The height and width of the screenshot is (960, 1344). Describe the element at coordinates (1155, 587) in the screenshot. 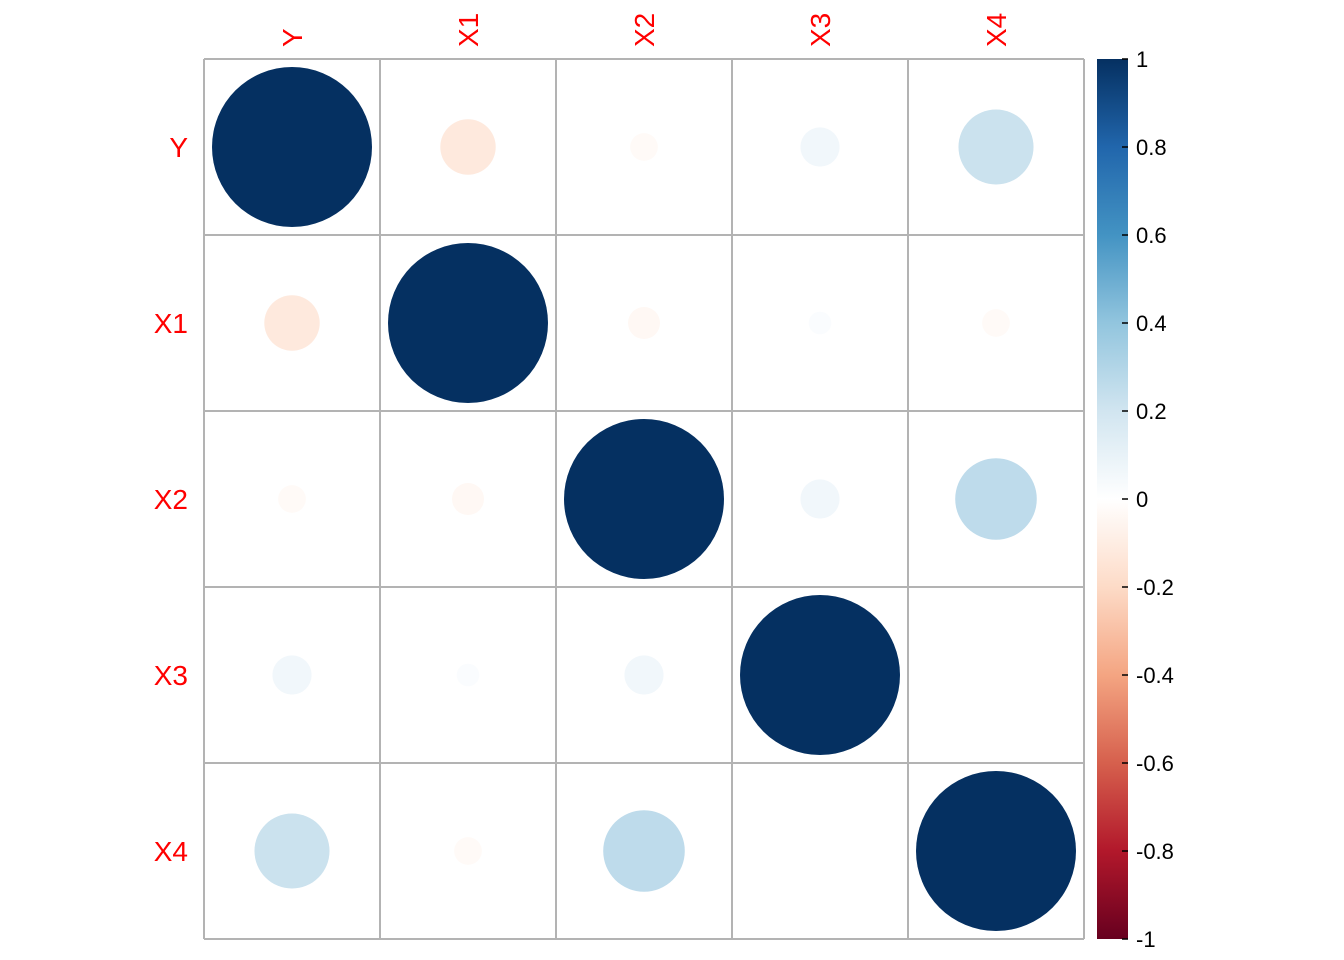

I see `legend-tick-label: -0.2` at that location.